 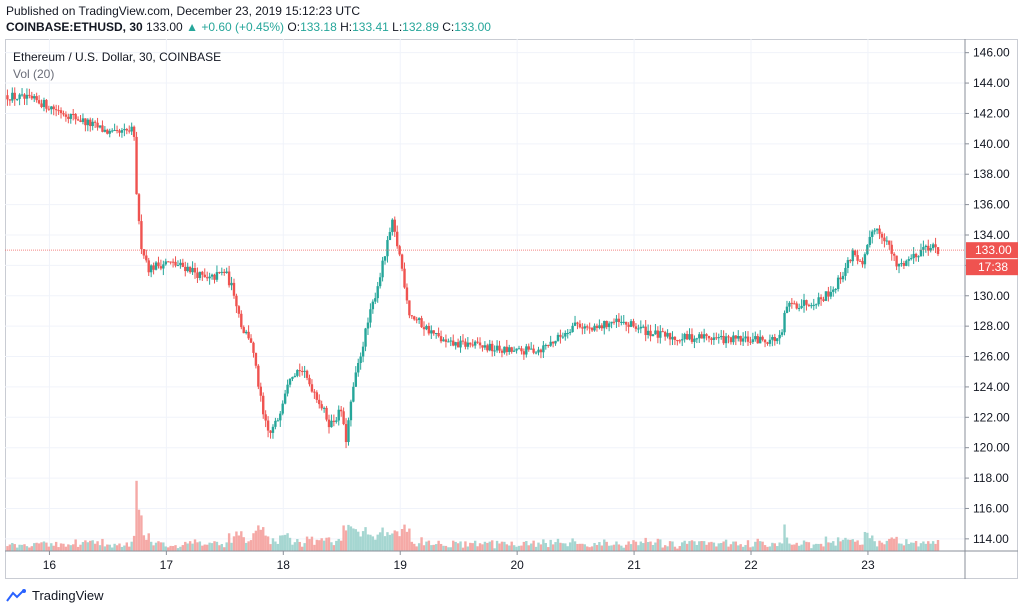 I want to click on volume-legend: Vol (20), so click(x=33, y=74).